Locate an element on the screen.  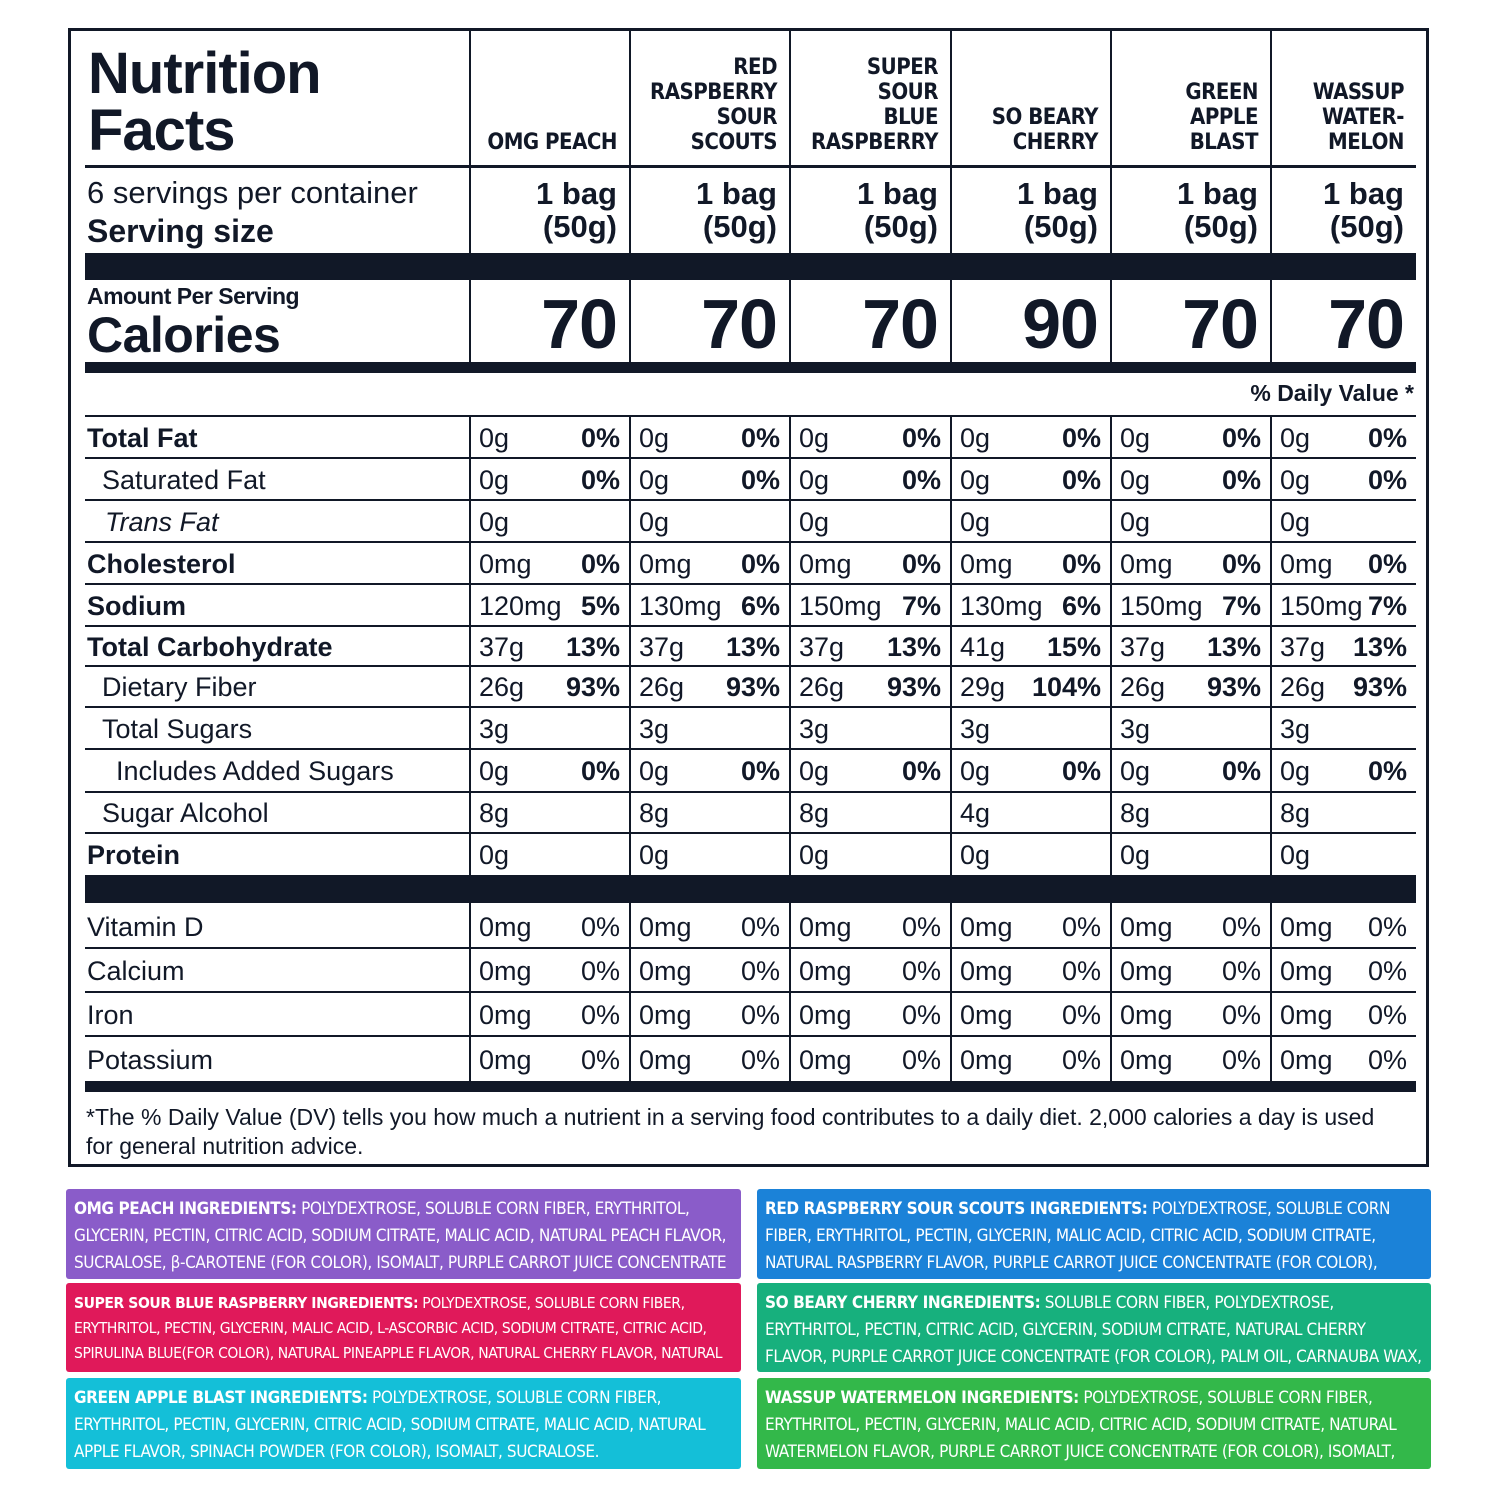
nutrient-label: Total Fat is located at coordinates (142, 437).